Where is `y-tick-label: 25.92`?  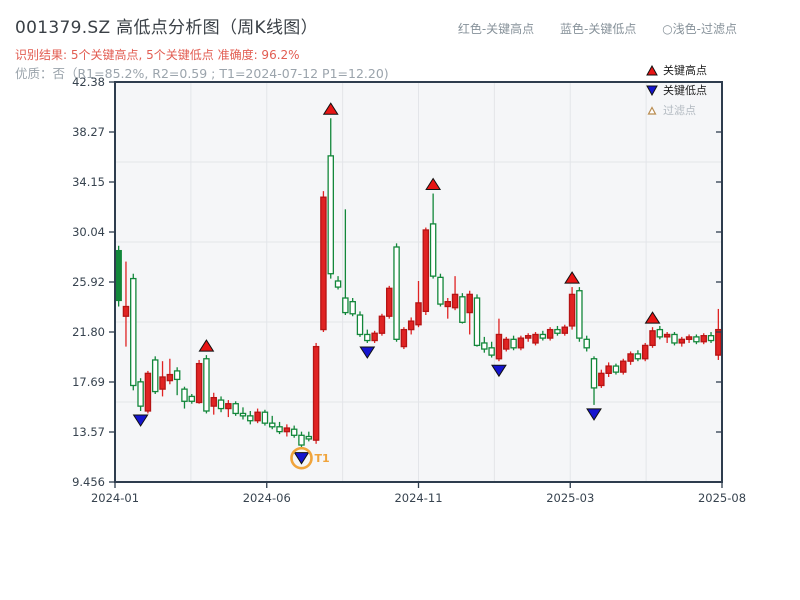 y-tick-label: 25.92 is located at coordinates (88, 282).